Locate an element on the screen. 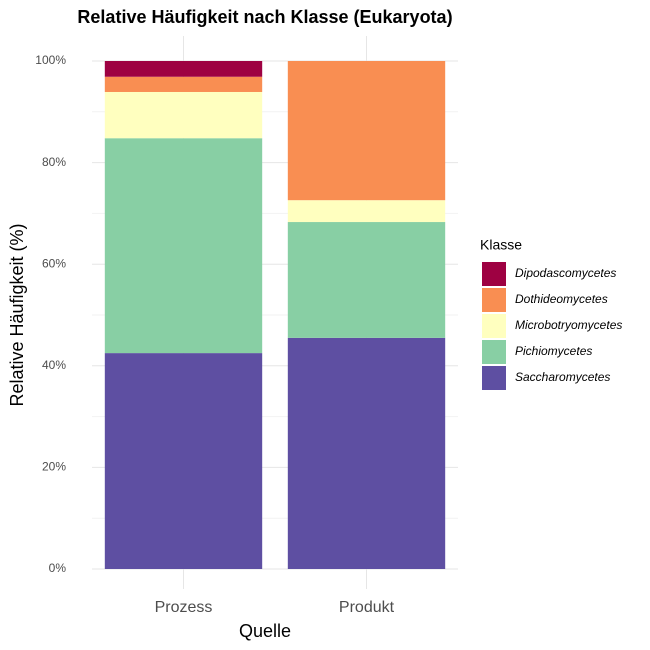 The height and width of the screenshot is (650, 650). legend-label: Pichiomycetes is located at coordinates (553, 351).